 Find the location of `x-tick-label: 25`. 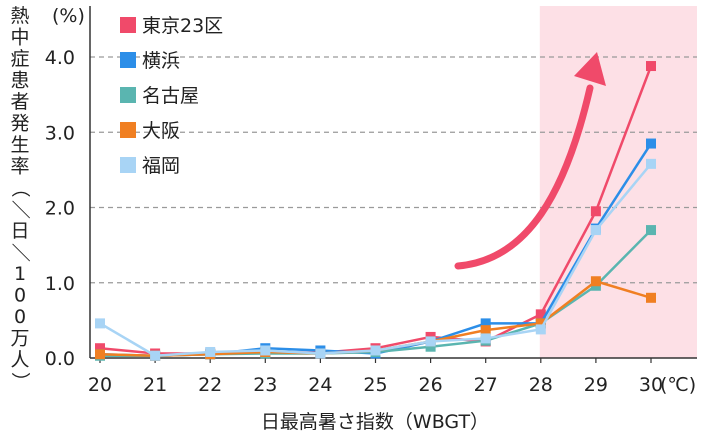

x-tick-label: 25 is located at coordinates (375, 385).